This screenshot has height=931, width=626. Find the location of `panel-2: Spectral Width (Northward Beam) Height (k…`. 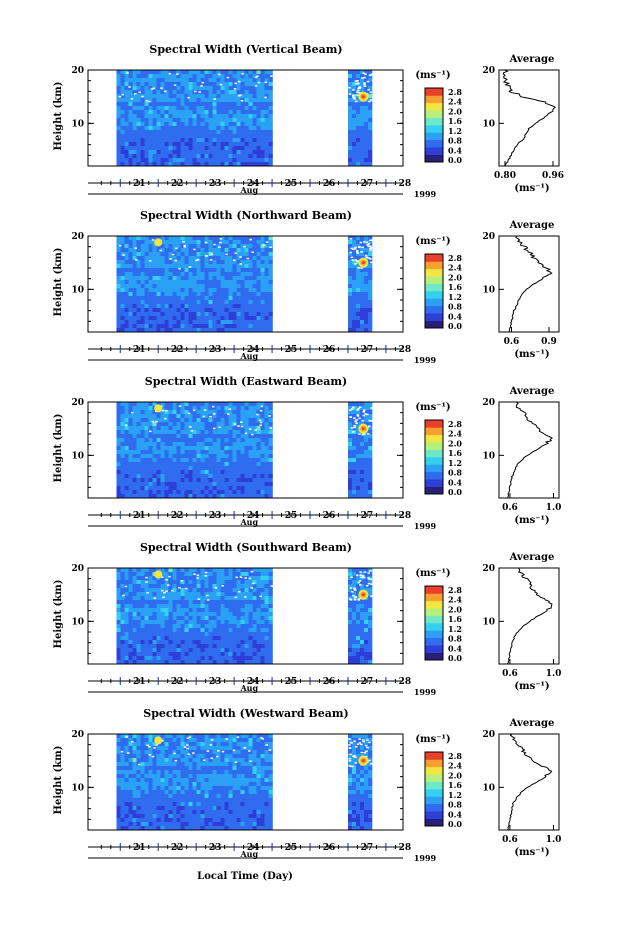

panel-2: Spectral Width (Northward Beam) Height (k… is located at coordinates (306, 287).